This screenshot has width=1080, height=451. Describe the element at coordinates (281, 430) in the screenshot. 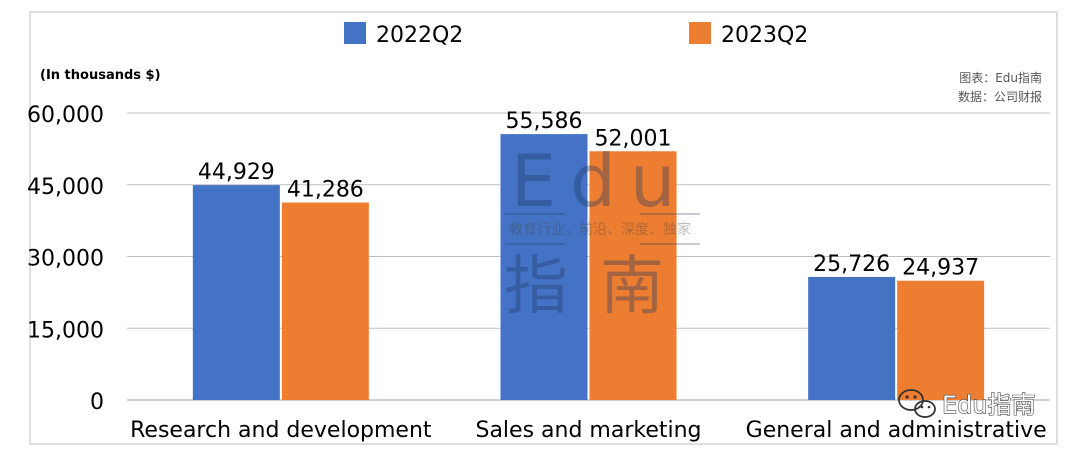

I see `x-tick-label: Research and development` at that location.